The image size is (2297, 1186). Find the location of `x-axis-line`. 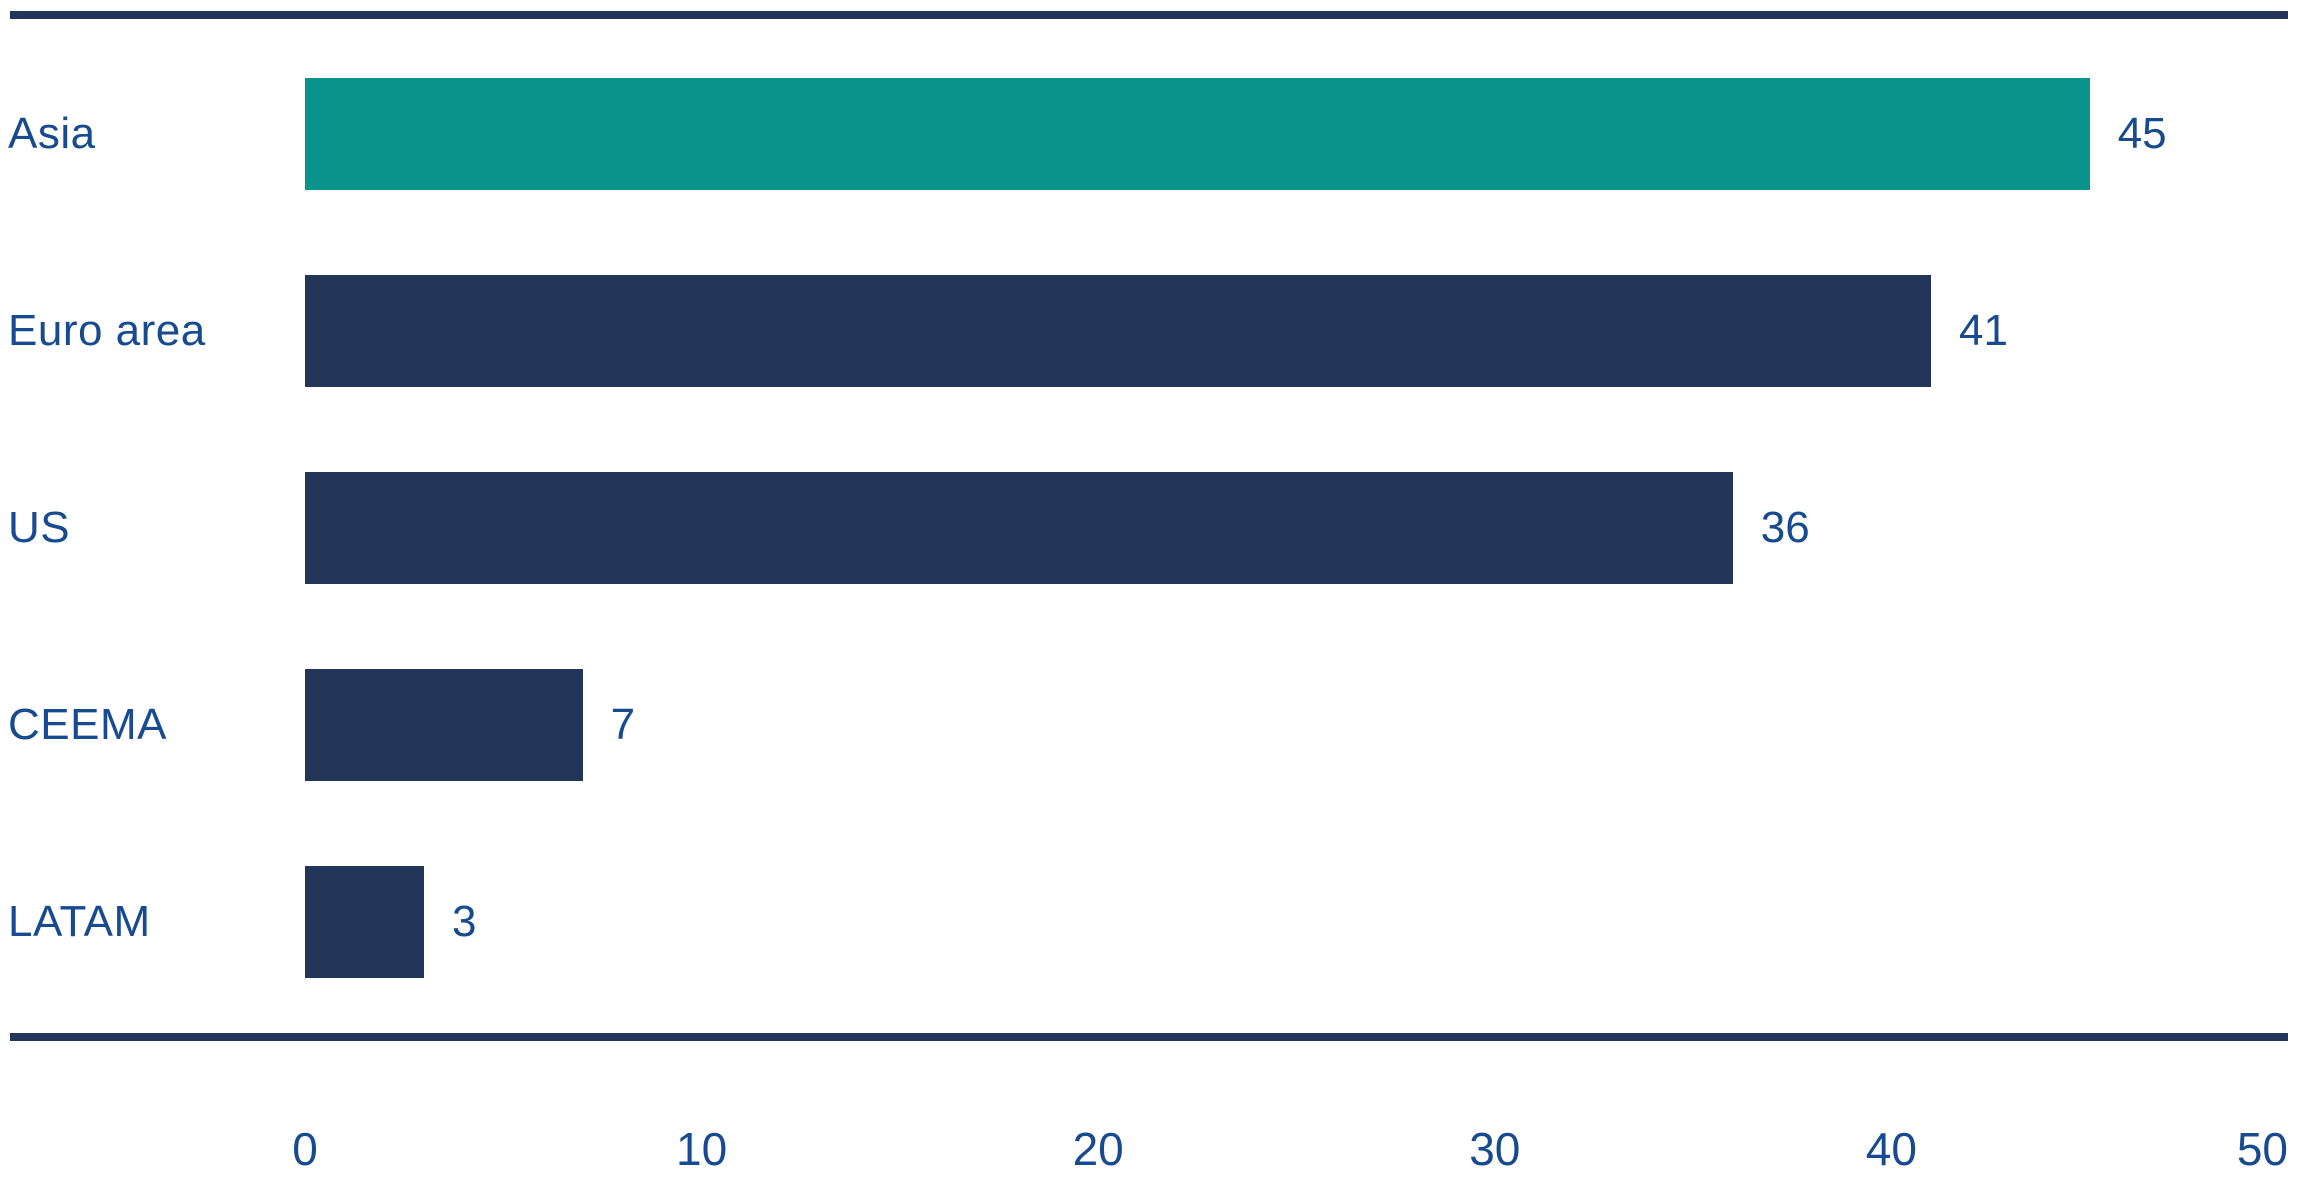

x-axis-line is located at coordinates (1149, 1037).